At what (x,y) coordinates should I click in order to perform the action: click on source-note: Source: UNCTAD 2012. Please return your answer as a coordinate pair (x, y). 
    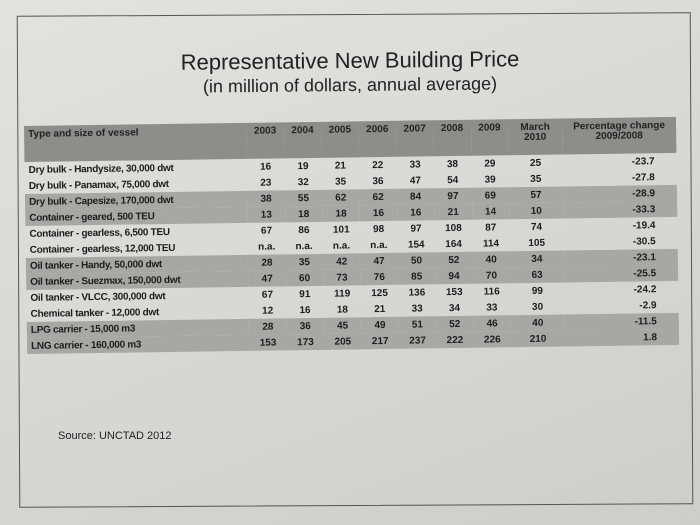
    Looking at the image, I should click on (115, 436).